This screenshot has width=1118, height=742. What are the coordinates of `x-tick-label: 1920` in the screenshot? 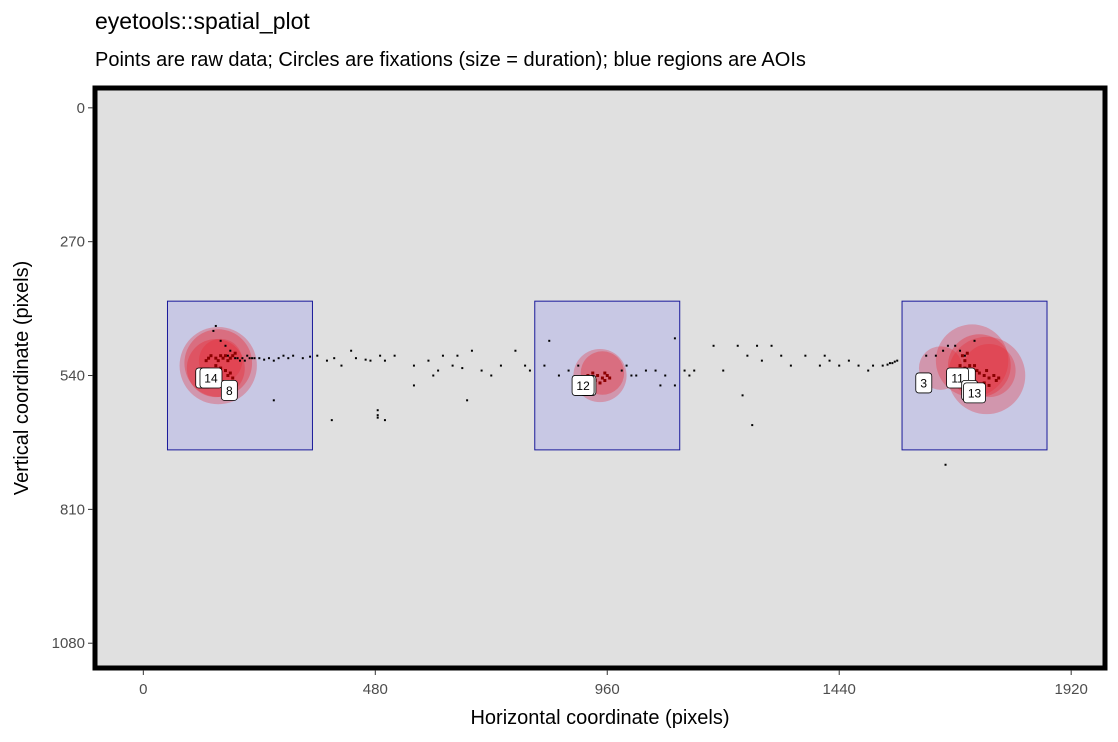 It's located at (1070, 689).